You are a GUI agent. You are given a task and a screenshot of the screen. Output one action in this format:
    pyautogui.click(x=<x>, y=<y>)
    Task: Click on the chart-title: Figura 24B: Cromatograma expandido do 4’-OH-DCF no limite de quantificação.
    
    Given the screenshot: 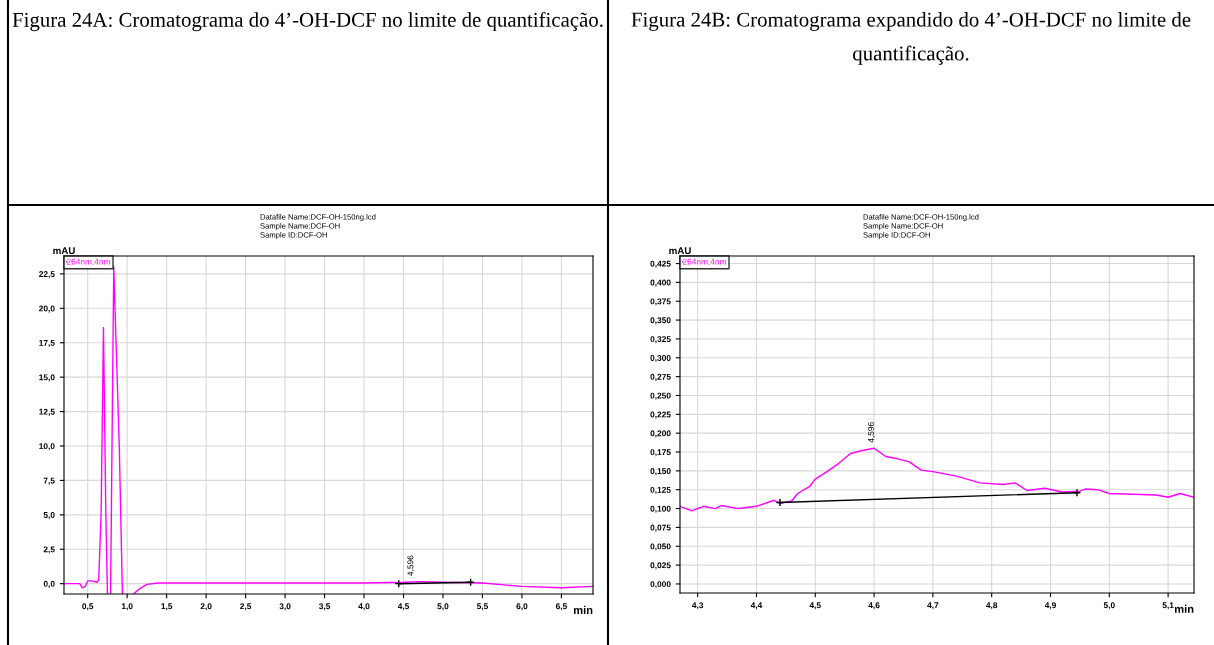 What is the action you would take?
    pyautogui.click(x=911, y=38)
    